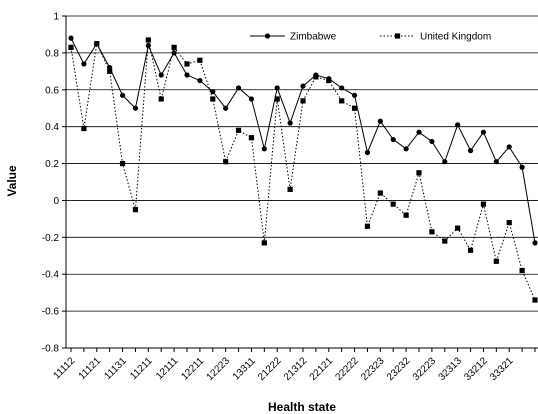 The width and height of the screenshot is (538, 414). I want to click on x-tick-label: 23232, so click(399, 369).